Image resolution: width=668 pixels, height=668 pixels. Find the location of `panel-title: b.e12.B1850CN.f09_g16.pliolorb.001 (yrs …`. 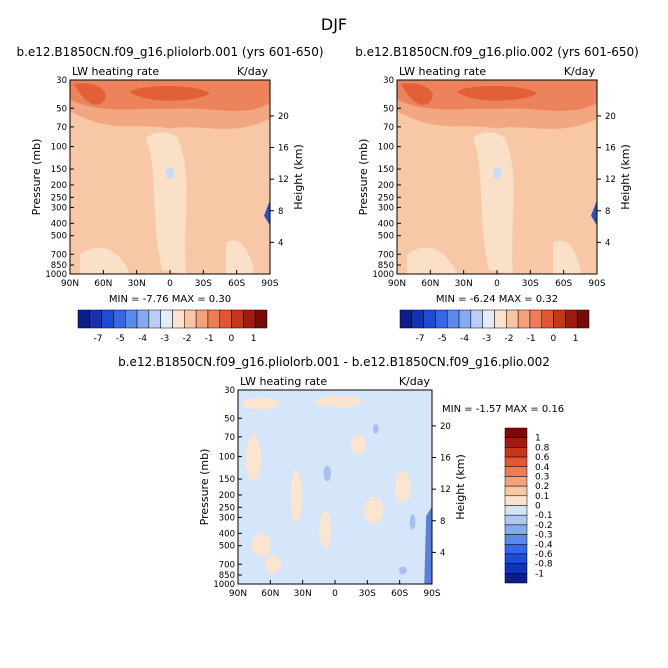

panel-title: b.e12.B1850CN.f09_g16.pliolorb.001 (yrs … is located at coordinates (169, 52).